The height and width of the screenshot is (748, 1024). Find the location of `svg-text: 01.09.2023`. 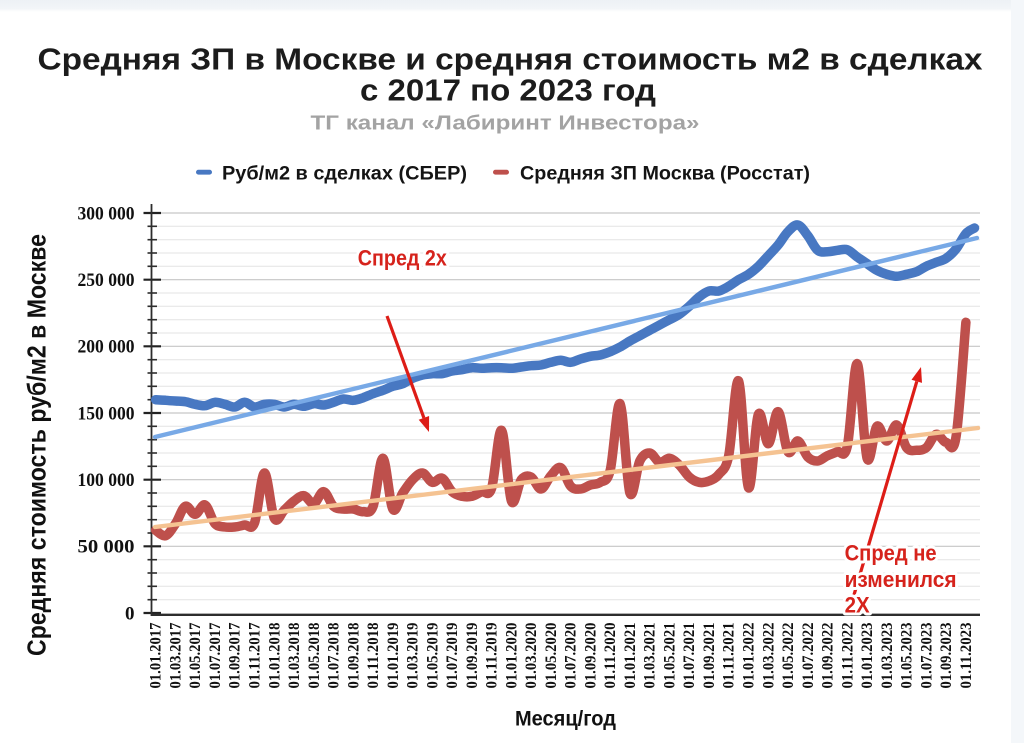

svg-text: 01.09.2023 is located at coordinates (946, 655).